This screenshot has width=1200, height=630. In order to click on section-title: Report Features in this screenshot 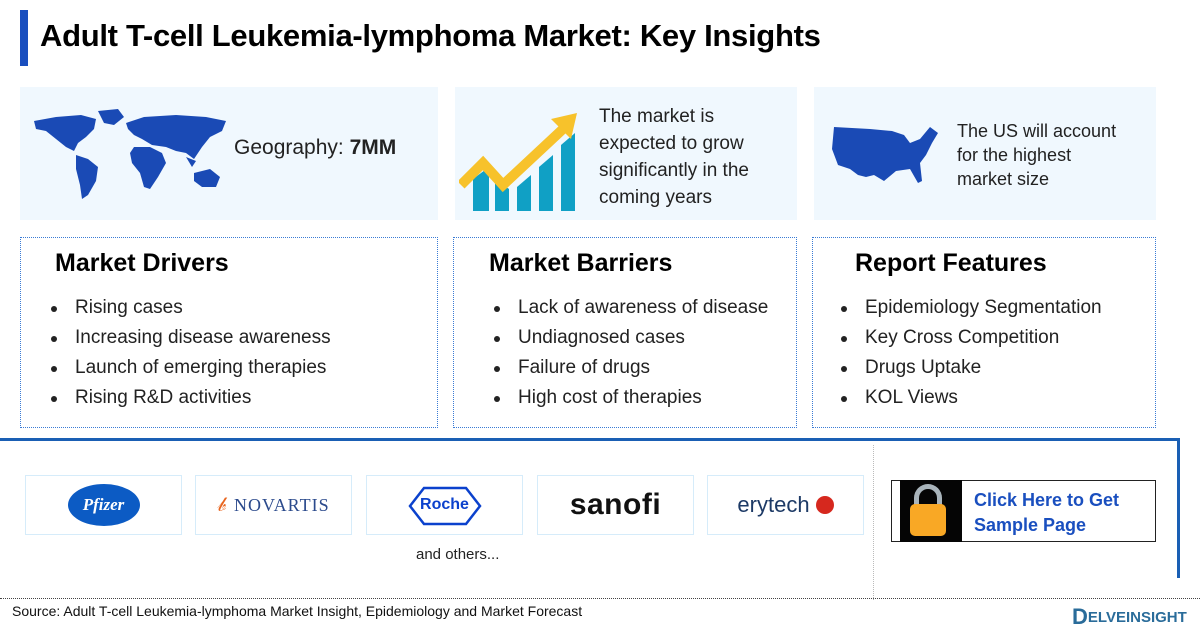, I will do `click(951, 263)`.